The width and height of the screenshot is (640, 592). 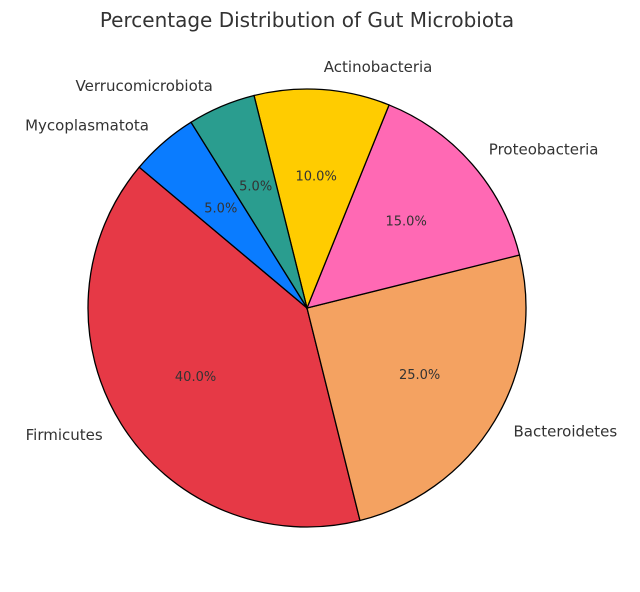 What do you see at coordinates (565, 432) in the screenshot?
I see `label-bacteroidetes: Bacteroidetes` at bounding box center [565, 432].